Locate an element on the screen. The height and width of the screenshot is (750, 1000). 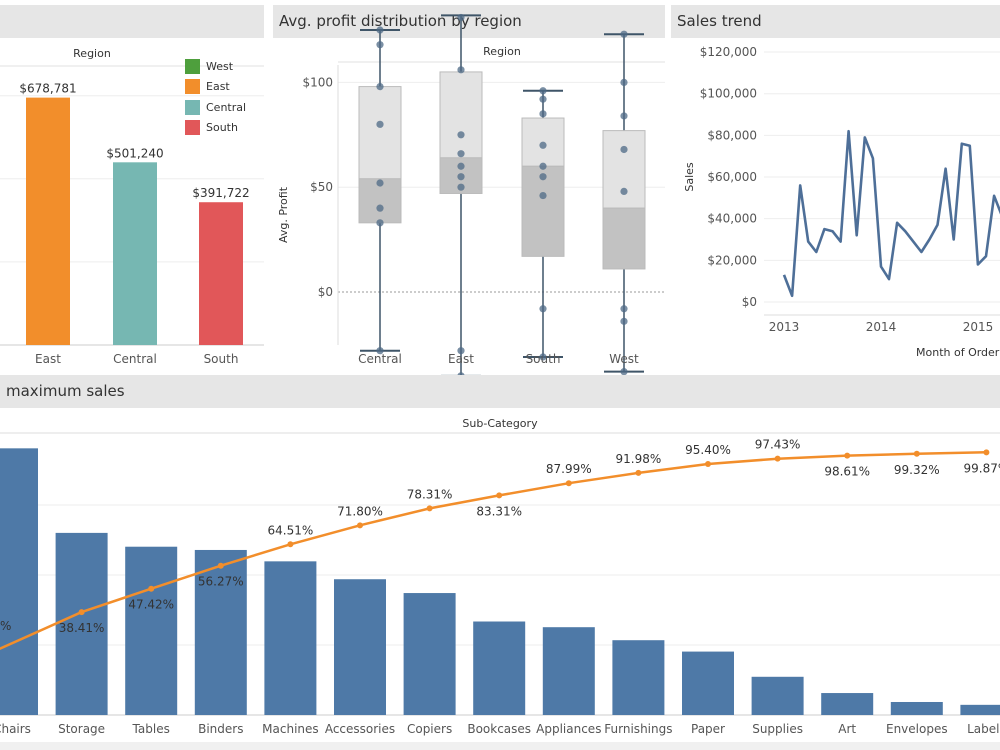
legend-item-central: Central is located at coordinates (215, 107).